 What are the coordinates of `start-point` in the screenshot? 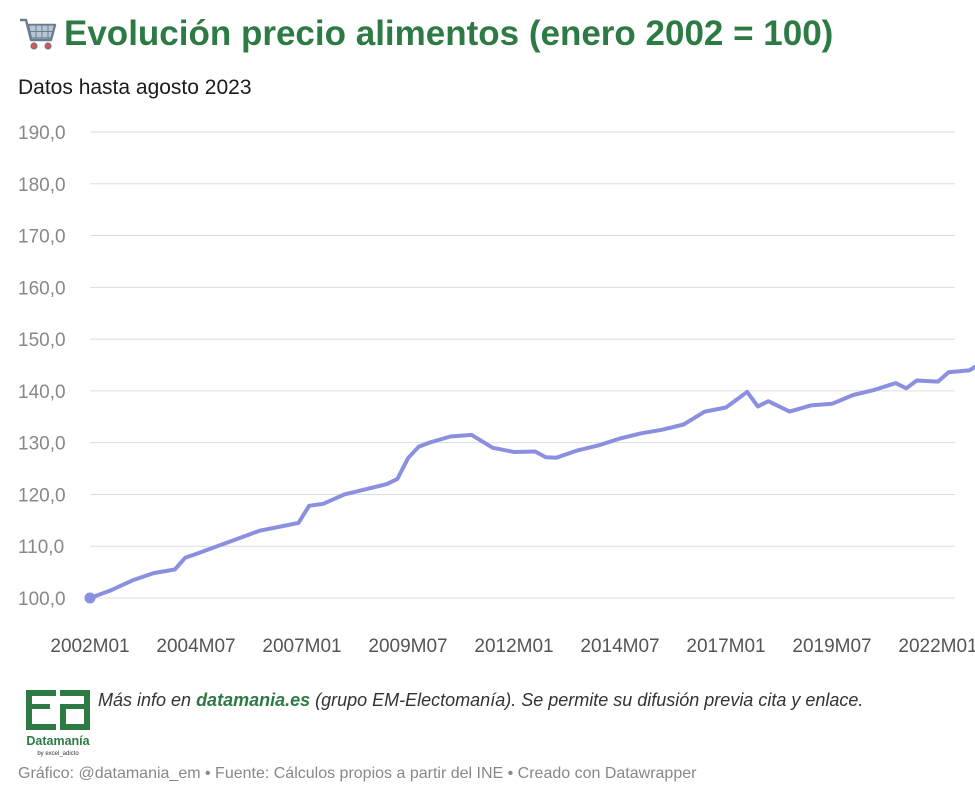 It's located at (90, 598).